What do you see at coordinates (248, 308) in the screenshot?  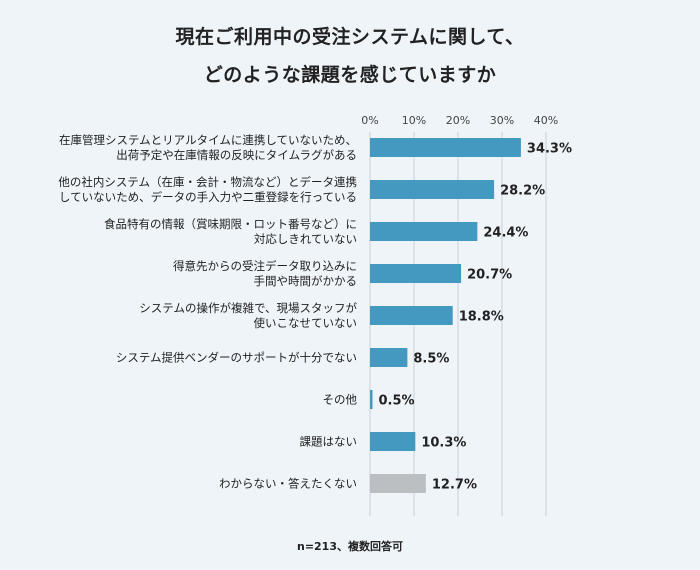 I see `category-label: システムの操作が複雑で、現場スタッフが` at bounding box center [248, 308].